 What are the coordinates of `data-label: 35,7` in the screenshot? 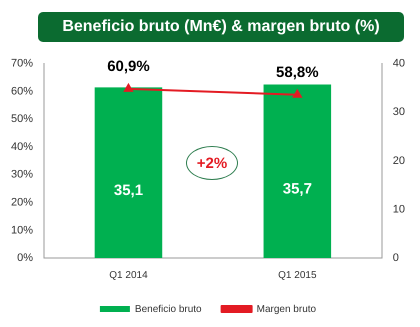 It's located at (297, 189).